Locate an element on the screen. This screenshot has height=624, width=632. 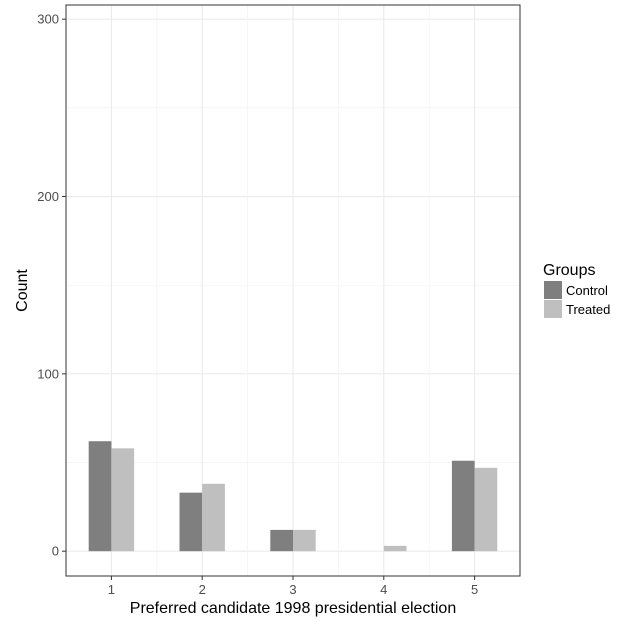
y-axis-title: Count is located at coordinates (22, 290).